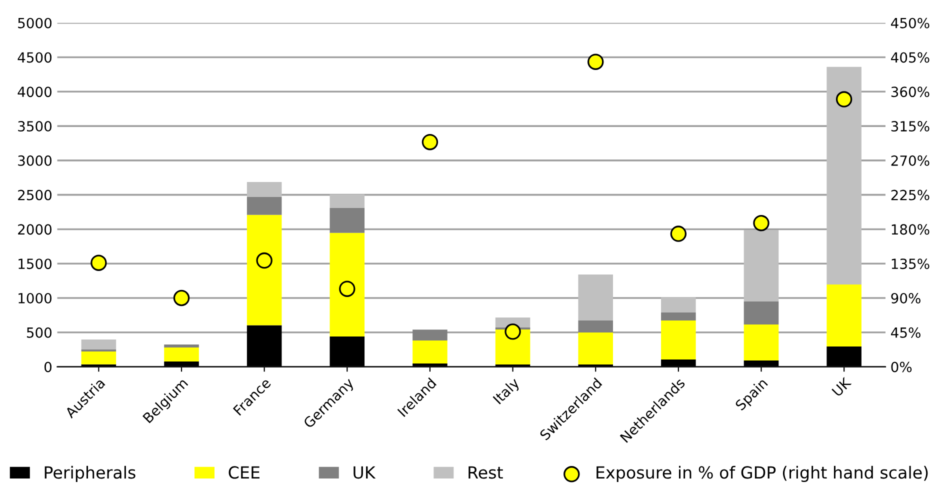  I want to click on y2-tick-label: 180%, so click(911, 229).